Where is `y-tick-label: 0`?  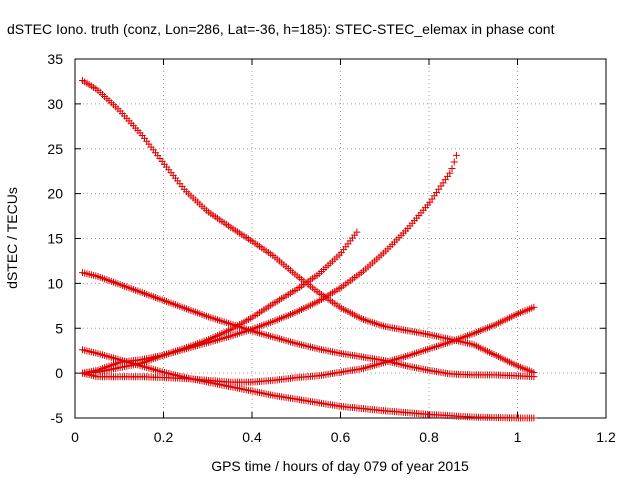
y-tick-label: 0 is located at coordinates (59, 373).